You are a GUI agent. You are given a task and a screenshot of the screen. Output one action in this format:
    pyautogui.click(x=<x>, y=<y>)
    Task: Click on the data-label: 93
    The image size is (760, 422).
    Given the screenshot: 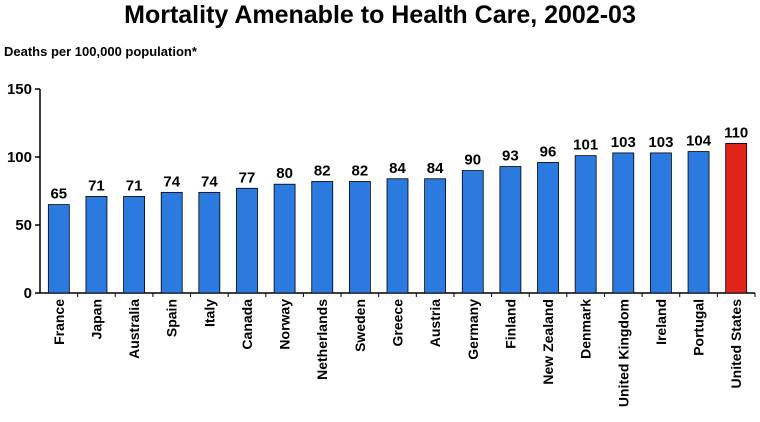 What is the action you would take?
    pyautogui.click(x=510, y=156)
    